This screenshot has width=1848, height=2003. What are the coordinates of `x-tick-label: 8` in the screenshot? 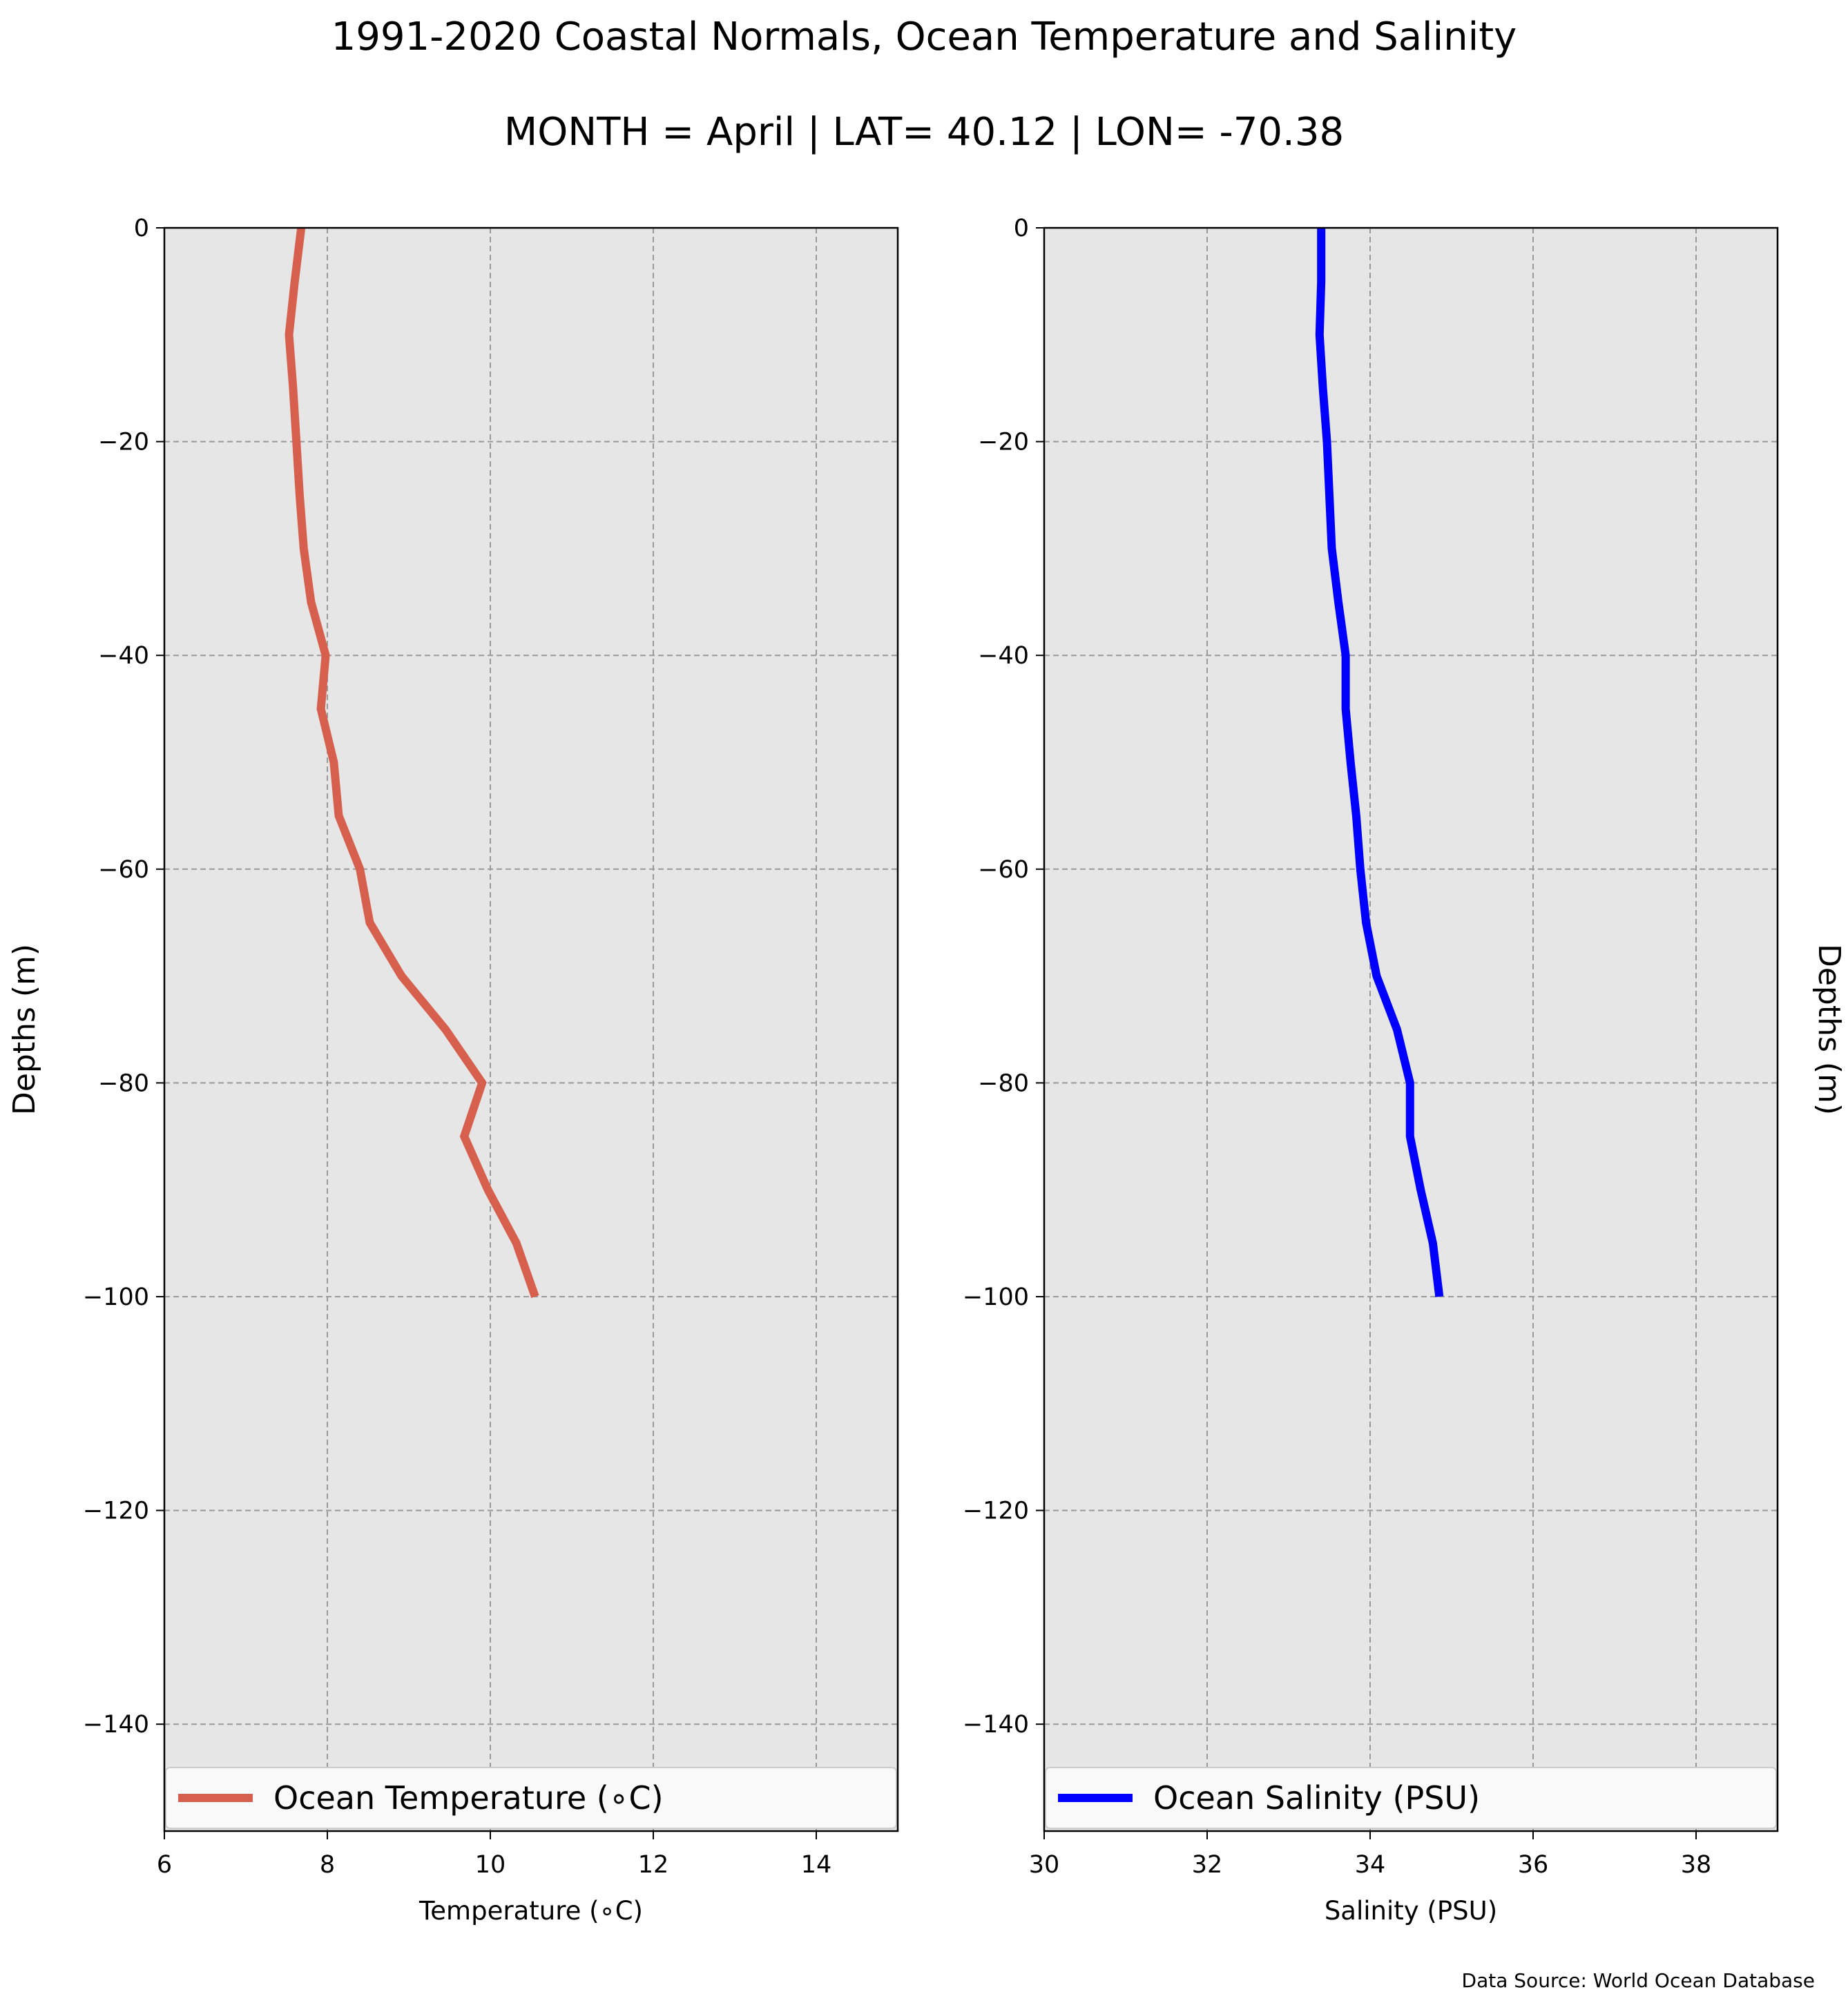 It's located at (327, 1865).